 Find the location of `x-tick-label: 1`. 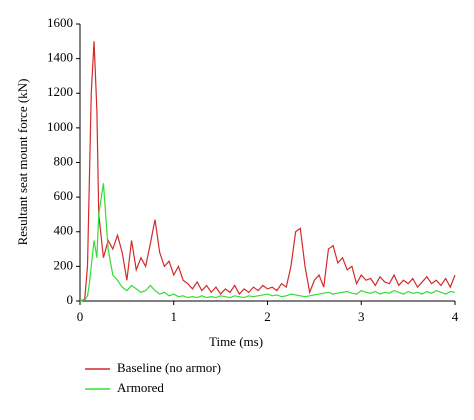

x-tick-label: 1 is located at coordinates (174, 316).